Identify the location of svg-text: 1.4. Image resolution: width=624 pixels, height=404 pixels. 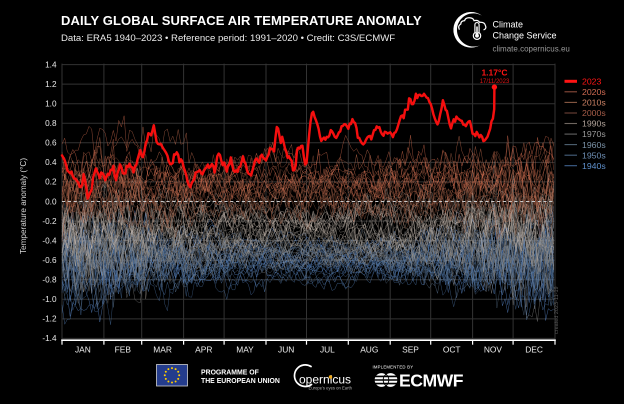
(51, 64).